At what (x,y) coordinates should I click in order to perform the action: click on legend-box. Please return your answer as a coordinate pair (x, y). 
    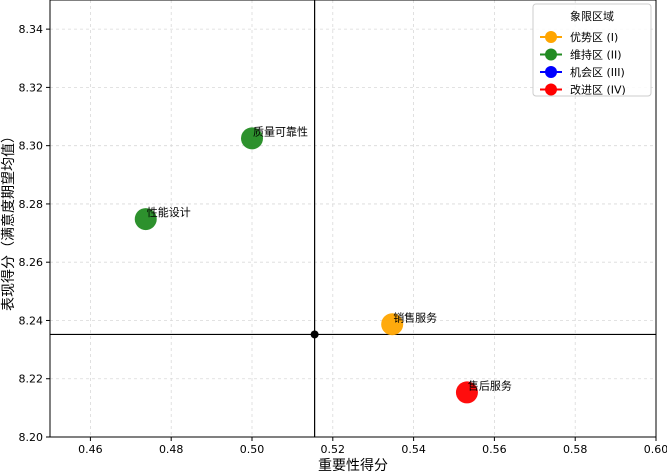
    Looking at the image, I should click on (592, 50).